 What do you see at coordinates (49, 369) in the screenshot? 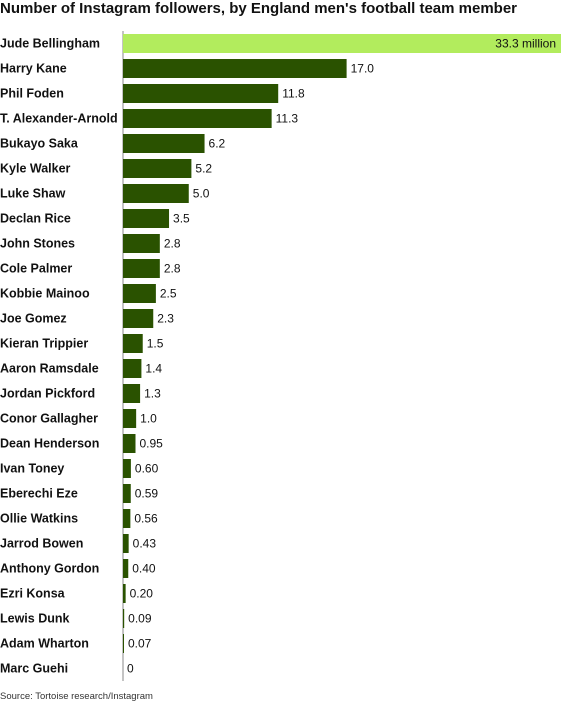
I see `category-label: Aaron Ramsdale` at bounding box center [49, 369].